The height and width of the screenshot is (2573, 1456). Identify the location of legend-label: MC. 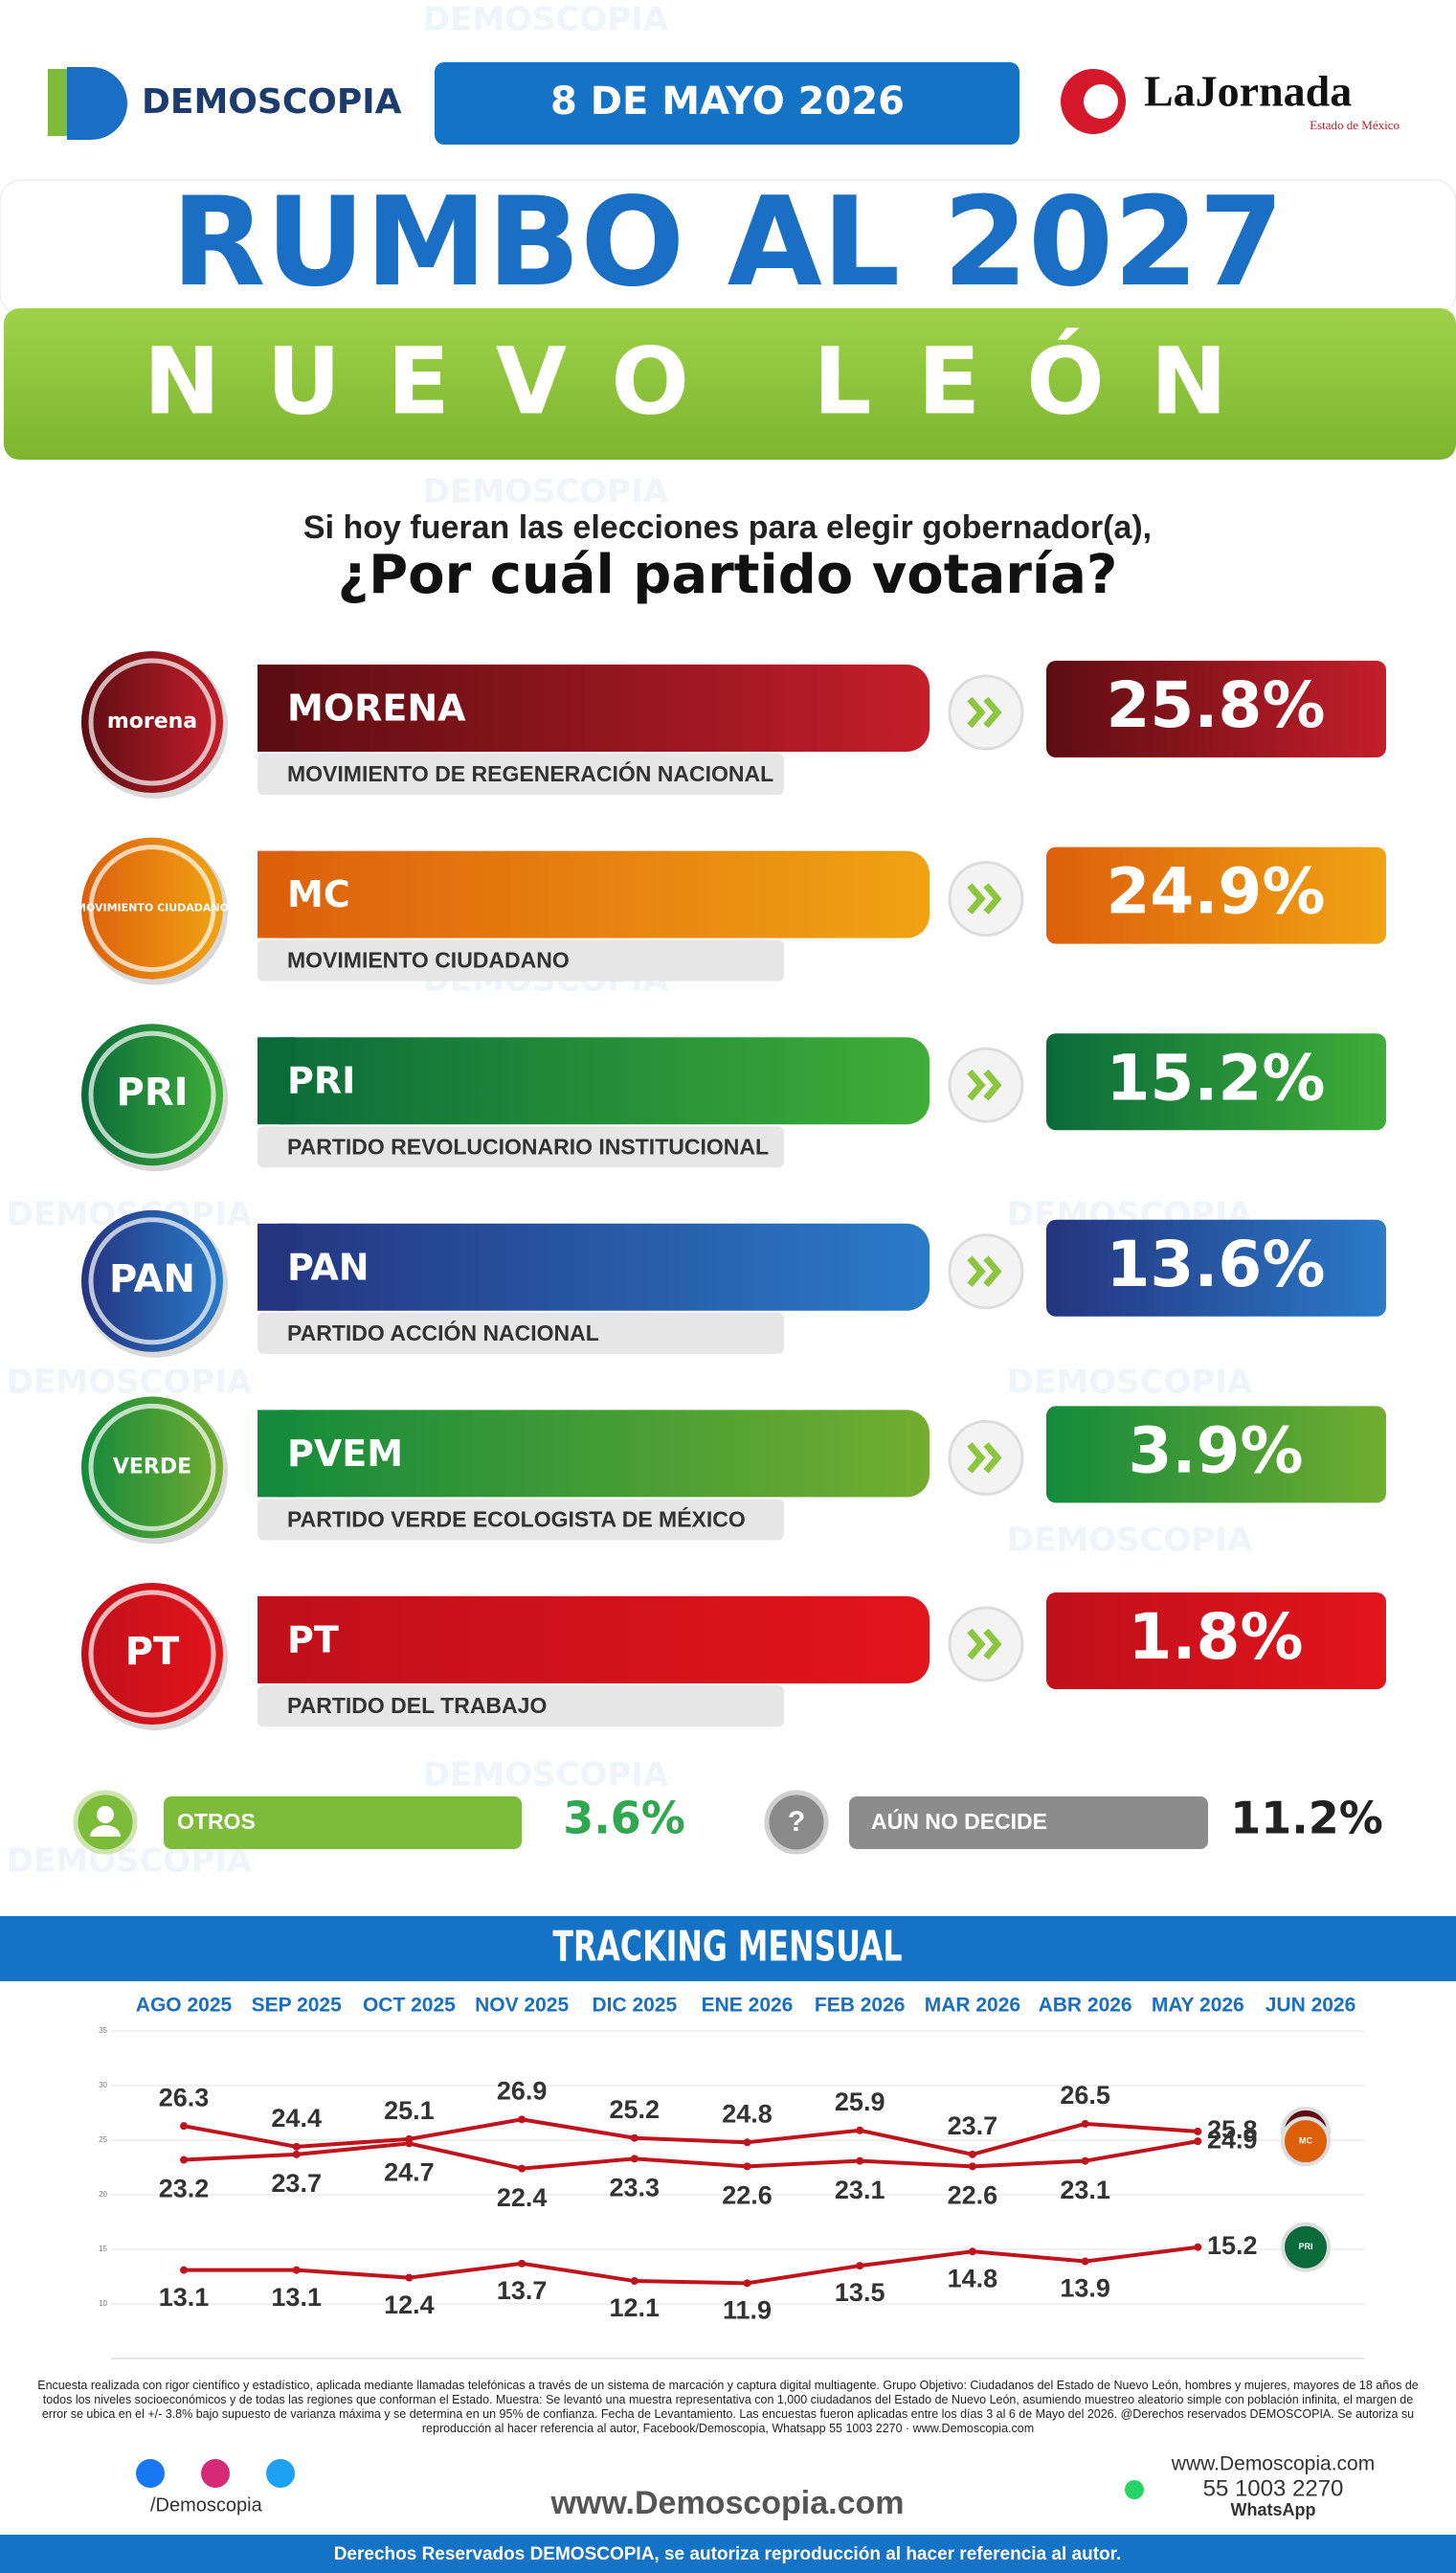
(1305, 2141).